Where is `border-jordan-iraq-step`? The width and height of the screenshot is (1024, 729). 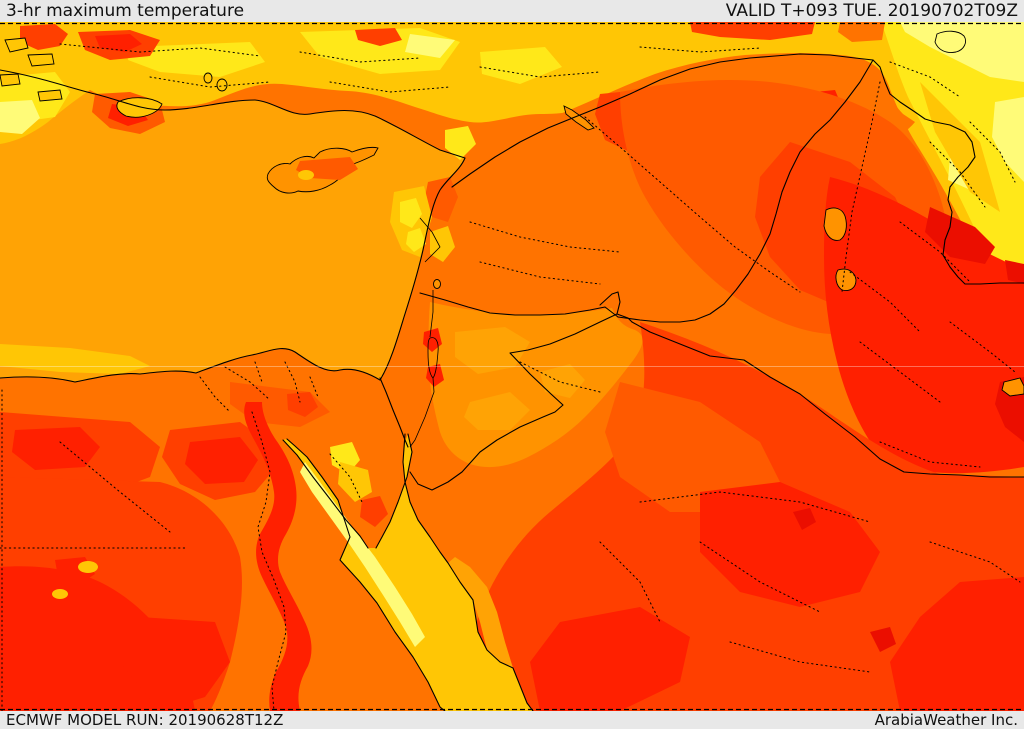
border-jordan-iraq-step is located at coordinates (616, 307).